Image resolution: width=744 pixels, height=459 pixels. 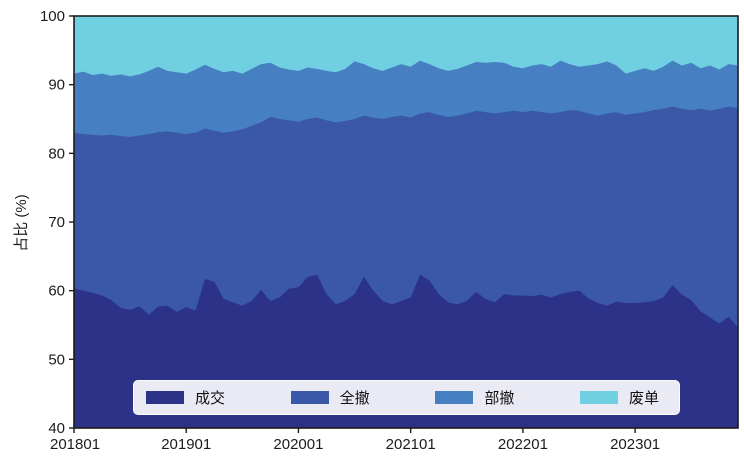 What do you see at coordinates (56, 359) in the screenshot?
I see `y-tick-label: 50` at bounding box center [56, 359].